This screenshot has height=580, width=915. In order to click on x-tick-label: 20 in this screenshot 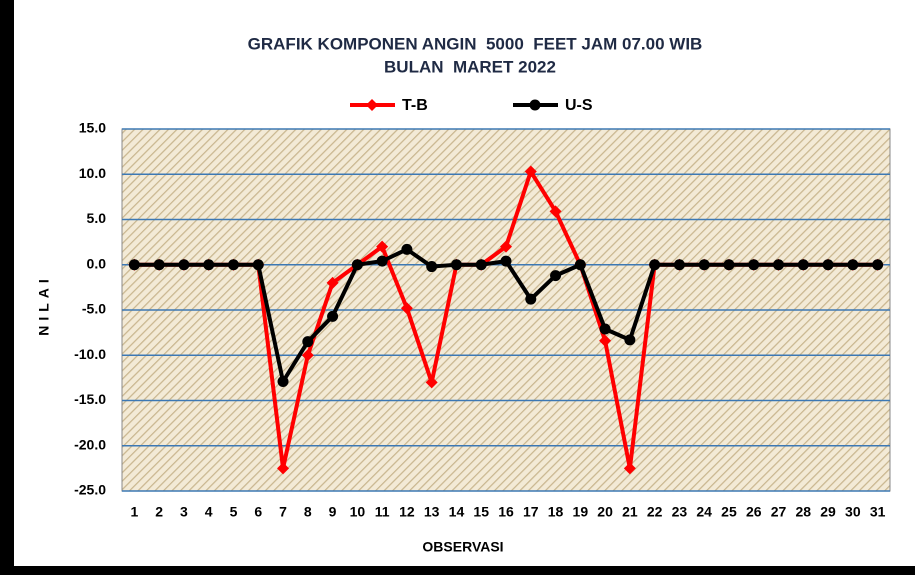, I will do `click(605, 512)`.